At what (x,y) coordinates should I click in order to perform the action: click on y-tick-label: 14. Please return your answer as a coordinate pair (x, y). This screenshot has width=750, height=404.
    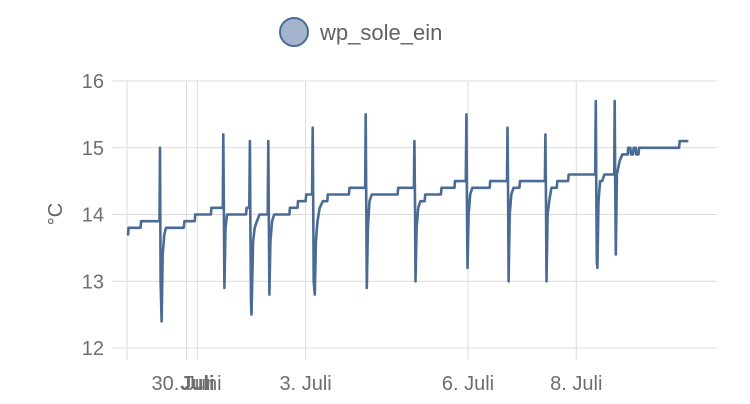
    Looking at the image, I should click on (93, 216).